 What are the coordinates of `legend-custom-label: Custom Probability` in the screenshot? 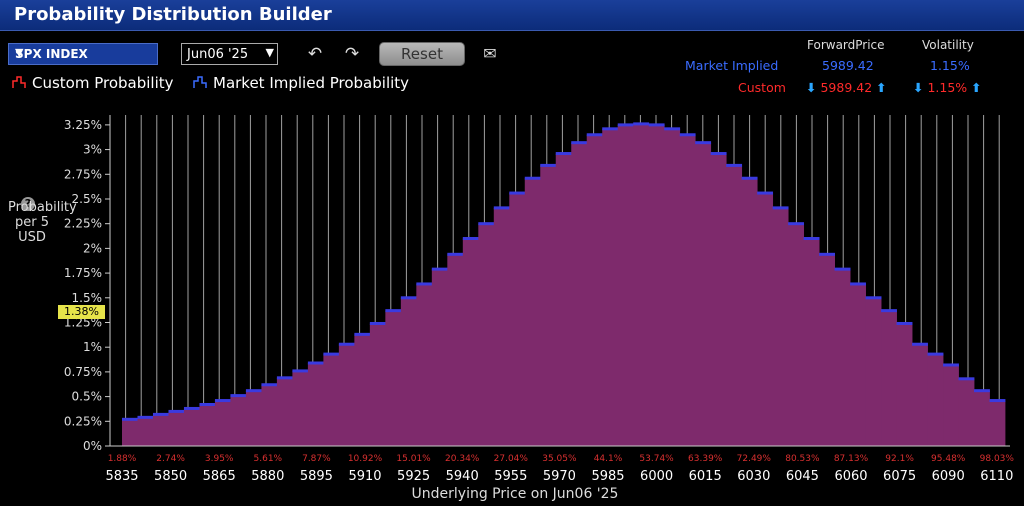 It's located at (103, 83).